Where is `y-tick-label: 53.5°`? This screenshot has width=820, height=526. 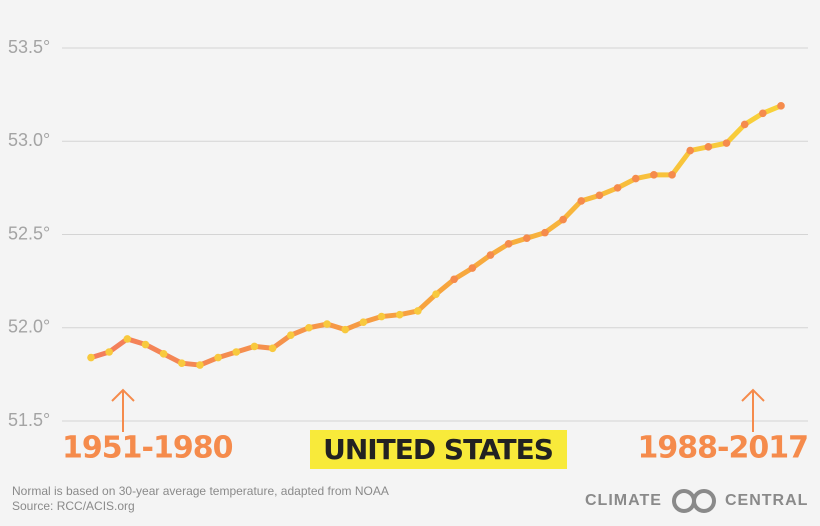 y-tick-label: 53.5° is located at coordinates (29, 47).